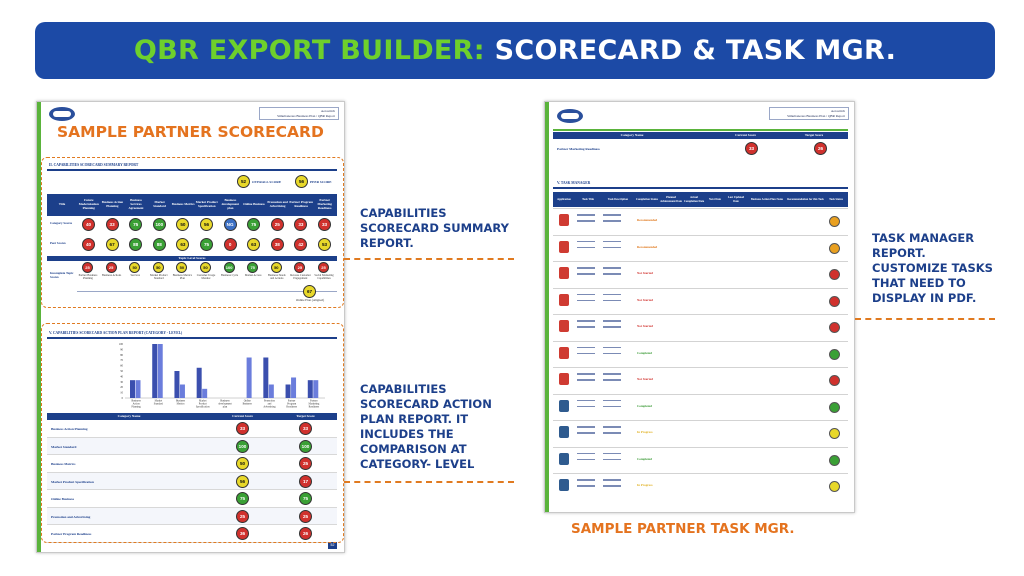 This screenshot has height=576, width=1024. I want to click on peer-score-badge: 88, so click(159, 244).